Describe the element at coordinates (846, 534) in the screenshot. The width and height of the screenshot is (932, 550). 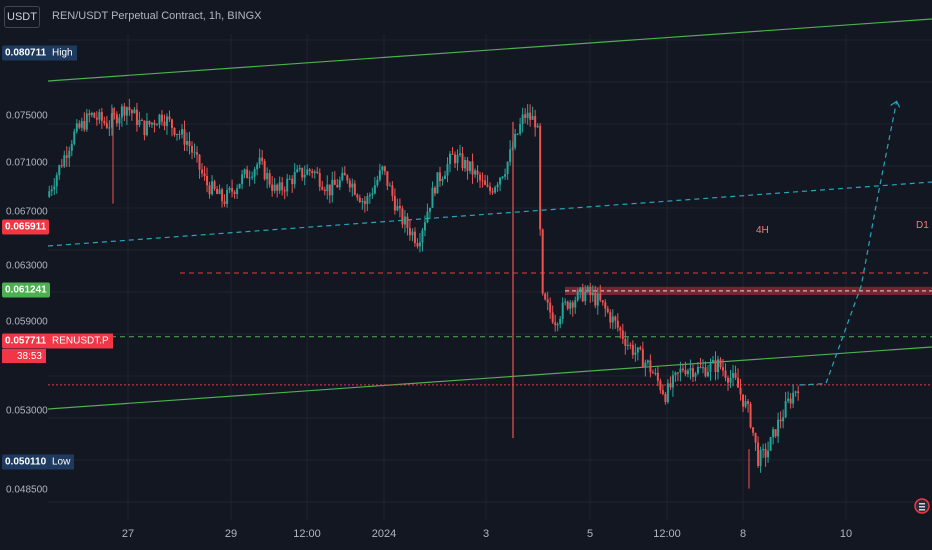
I see `time-tick: 10` at that location.